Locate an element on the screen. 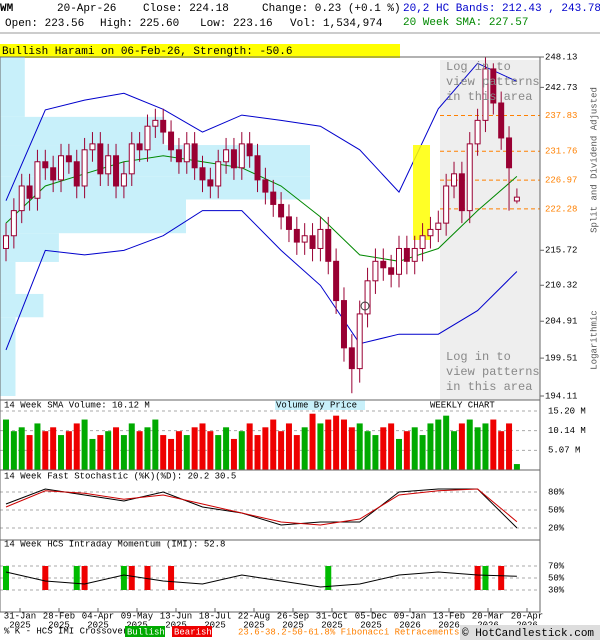 The height and width of the screenshot is (640, 600). annotation: WEEKLY CHART is located at coordinates (462, 405).